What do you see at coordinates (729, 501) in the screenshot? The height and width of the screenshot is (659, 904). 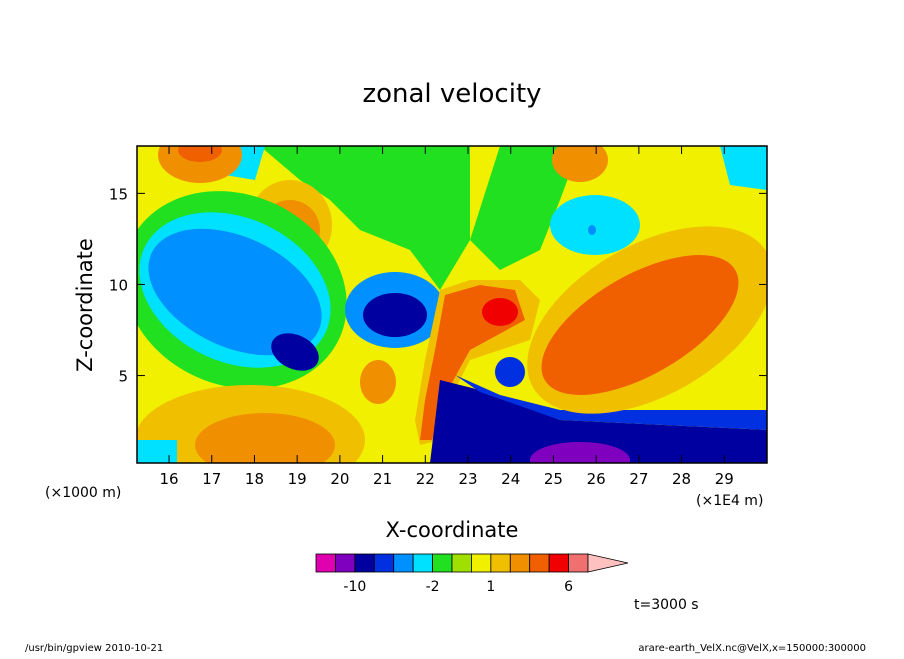 I see `x-scale-label: (×1E4 m)` at bounding box center [729, 501].